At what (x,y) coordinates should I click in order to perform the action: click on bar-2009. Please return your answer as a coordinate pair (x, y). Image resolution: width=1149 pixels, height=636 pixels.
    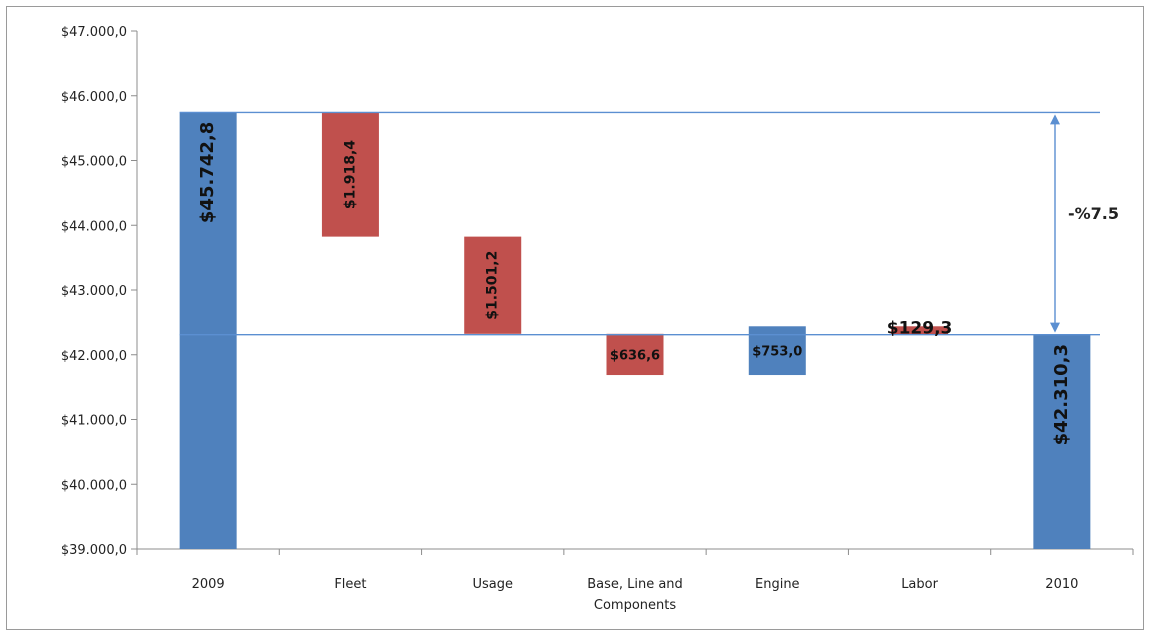
    Looking at the image, I should click on (208, 331).